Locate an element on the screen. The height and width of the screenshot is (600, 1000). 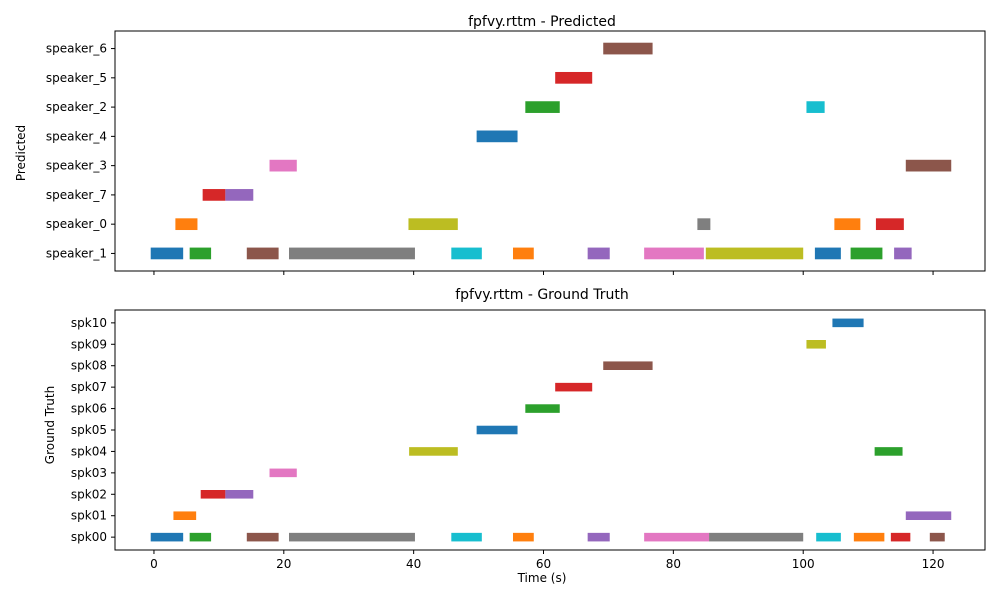
predicted-y-tick-label-speaker-4: speaker_4 is located at coordinates (76, 136).